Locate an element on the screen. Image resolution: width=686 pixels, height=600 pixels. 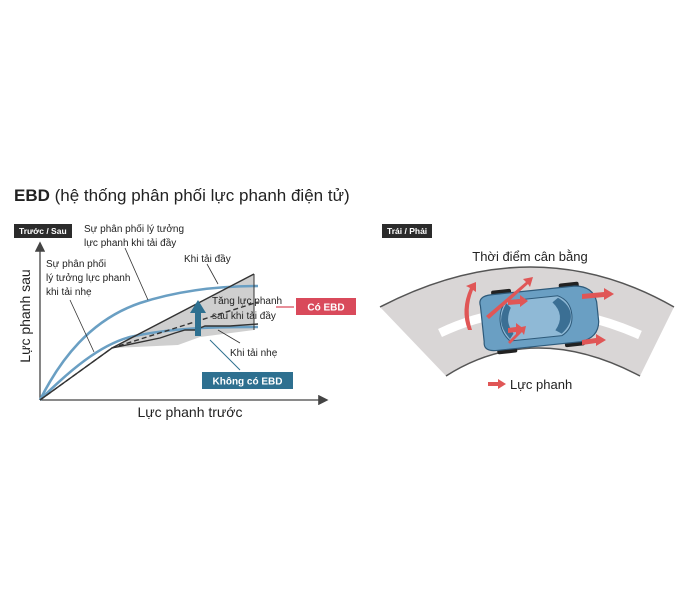
increase-arrow is located at coordinates (198, 318).